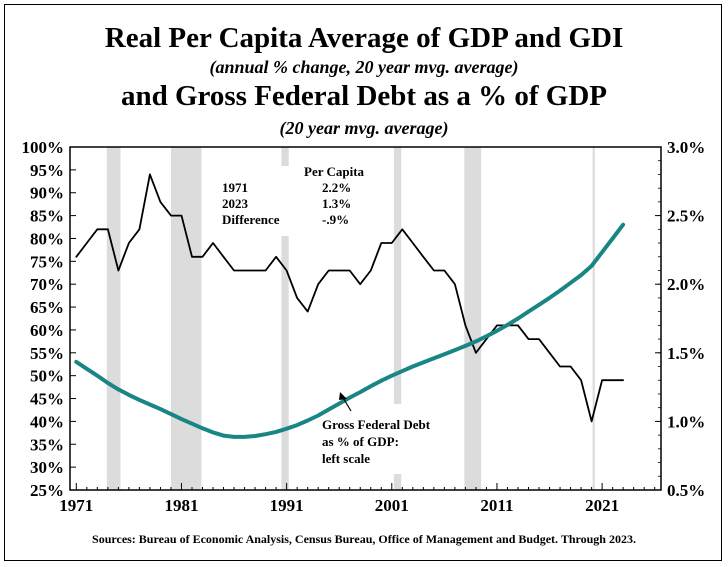 The image size is (728, 567). I want to click on annotation-table-header: Per Capita, so click(334, 171).